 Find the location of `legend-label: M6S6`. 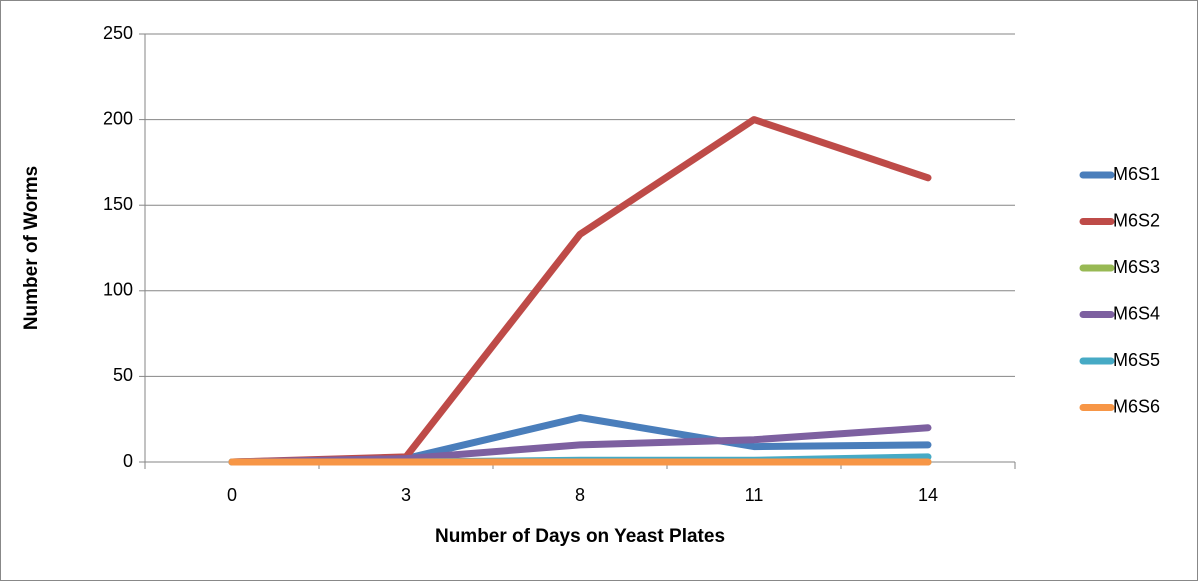

legend-label: M6S6 is located at coordinates (1136, 406).